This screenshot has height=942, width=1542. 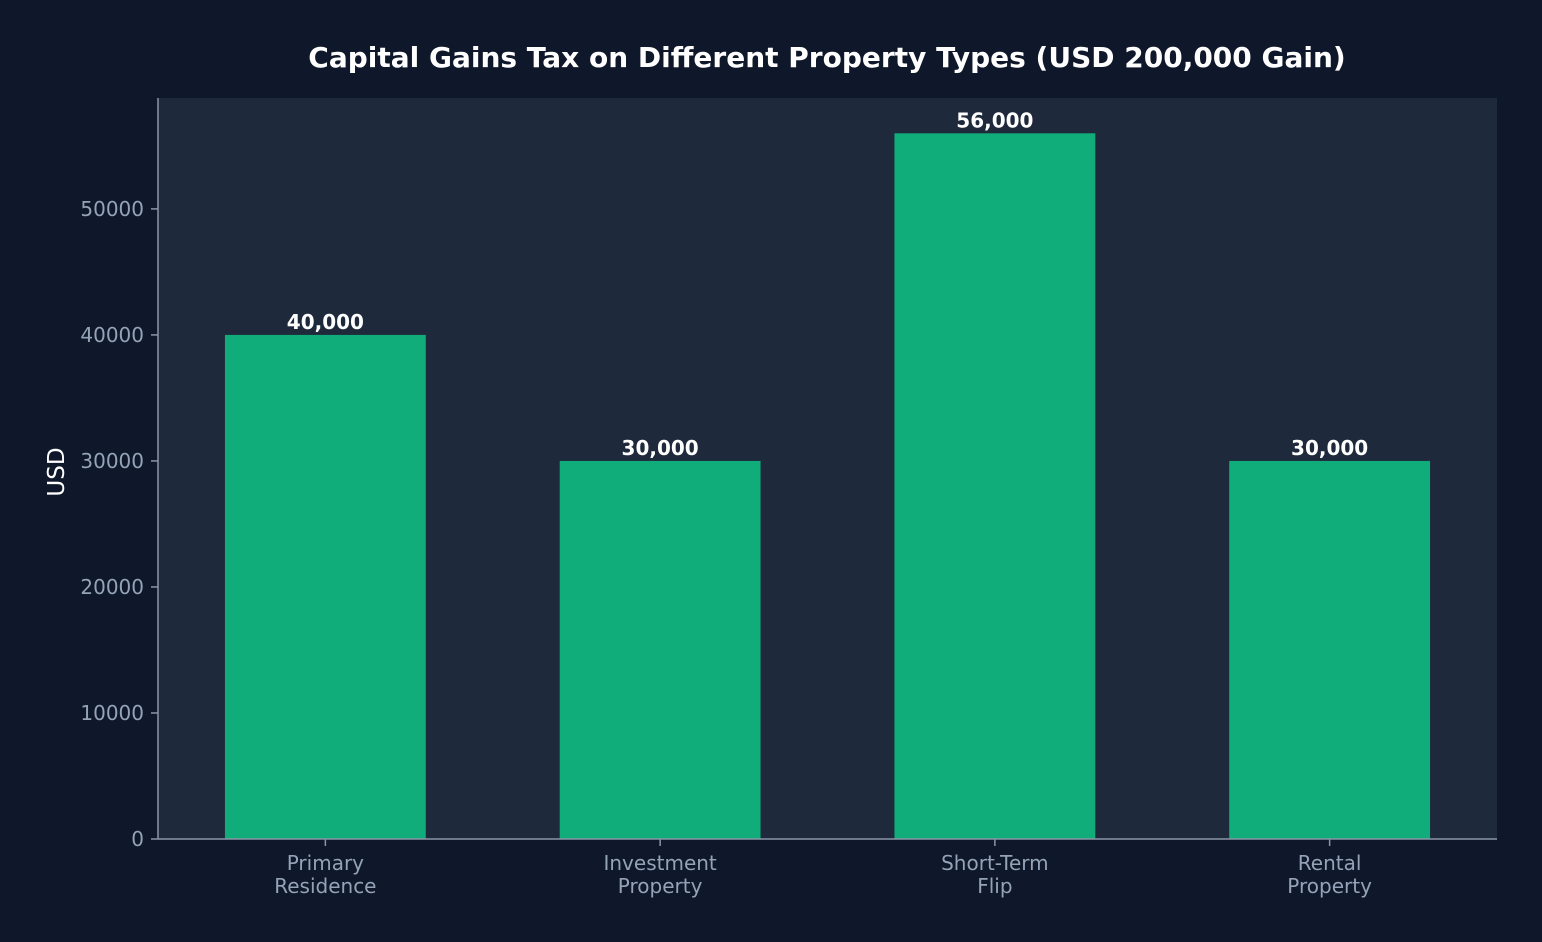 I want to click on x-tick-label-3: Rental Property, so click(x=1329, y=874).